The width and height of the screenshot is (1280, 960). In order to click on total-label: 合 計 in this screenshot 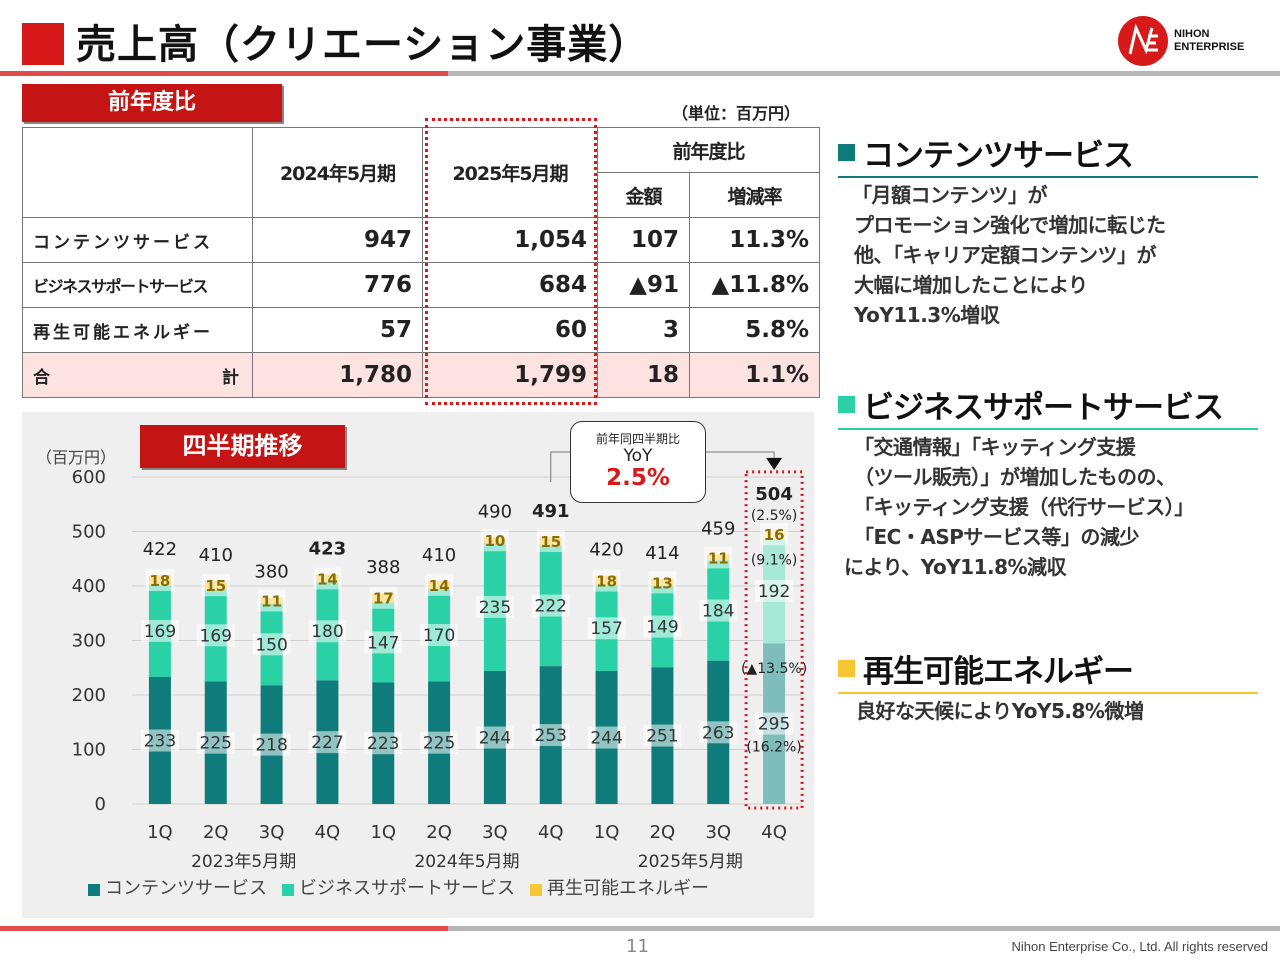, I will do `click(137, 375)`.